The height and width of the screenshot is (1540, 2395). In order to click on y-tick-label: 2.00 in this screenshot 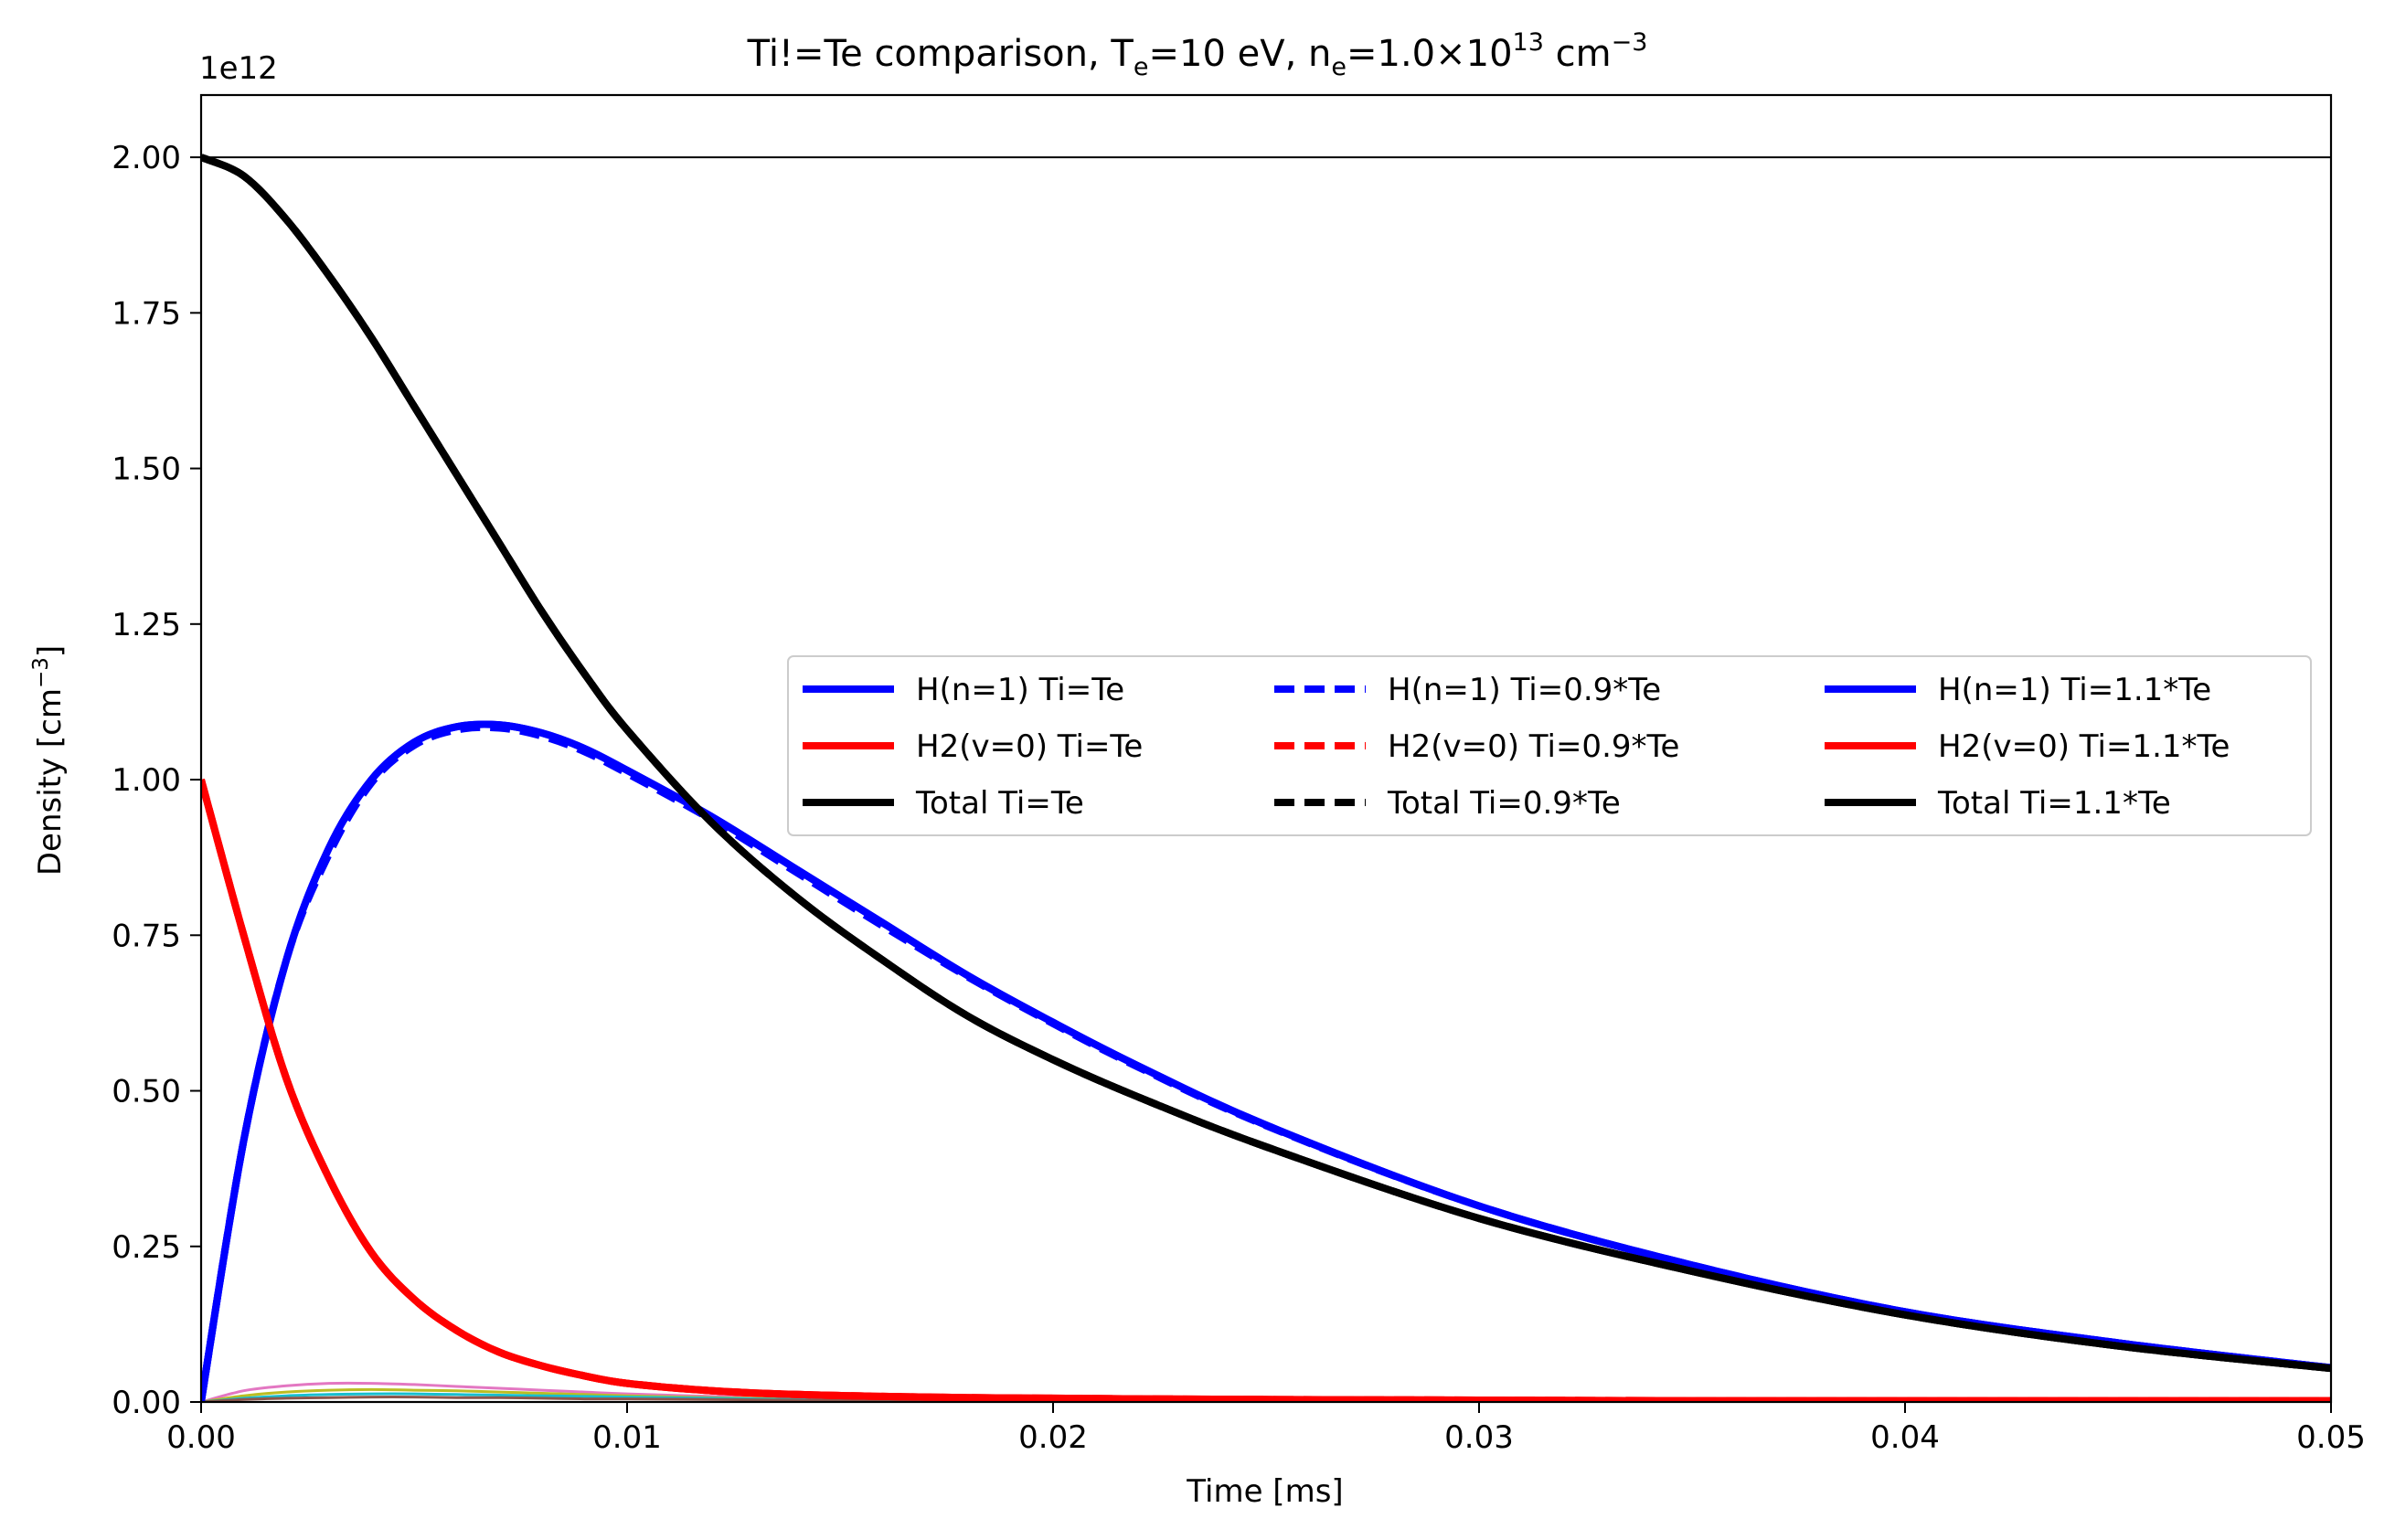, I will do `click(146, 158)`.